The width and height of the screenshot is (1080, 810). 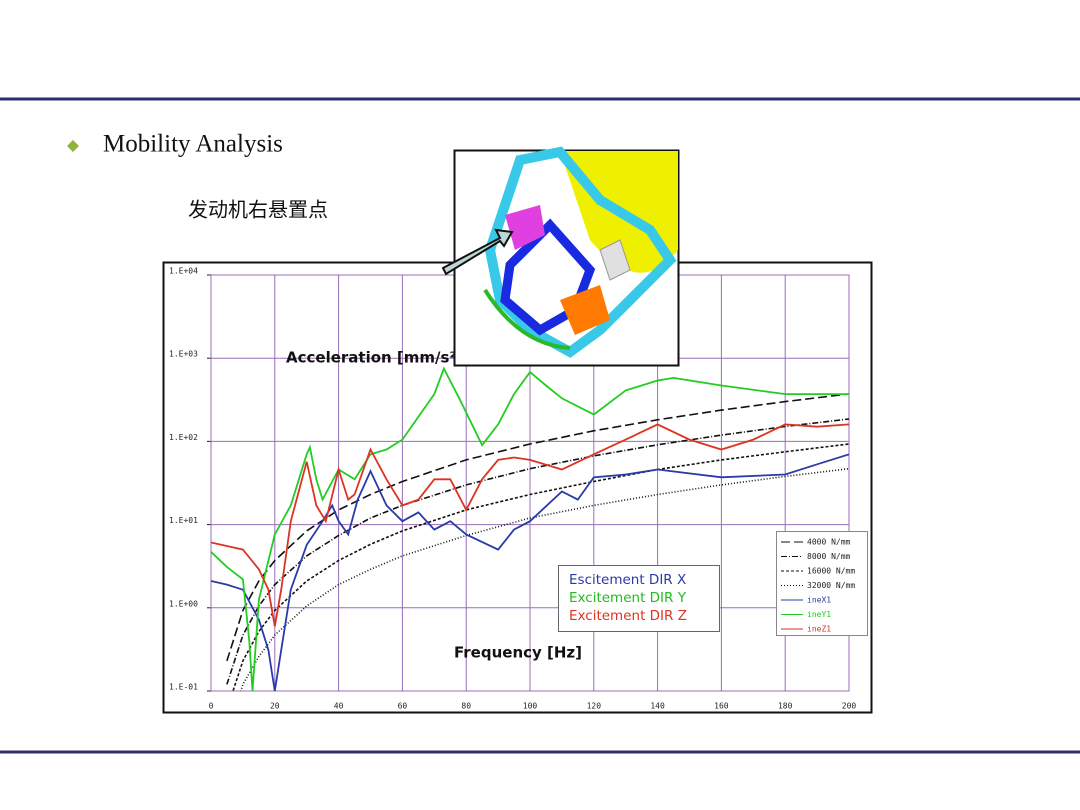 I want to click on legend-label: ineY1, so click(x=819, y=614).